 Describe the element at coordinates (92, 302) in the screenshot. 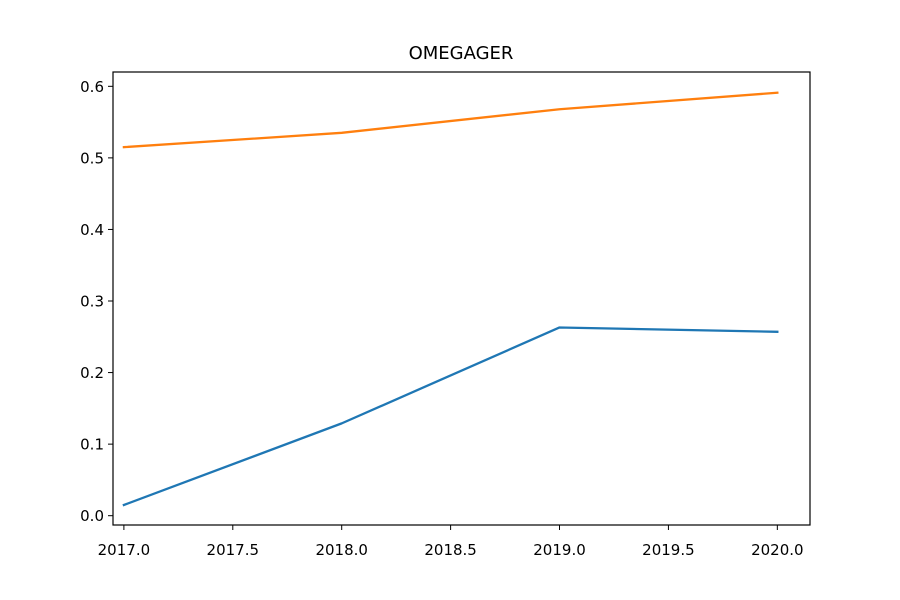

I see `y-tick-label: 0.3` at that location.